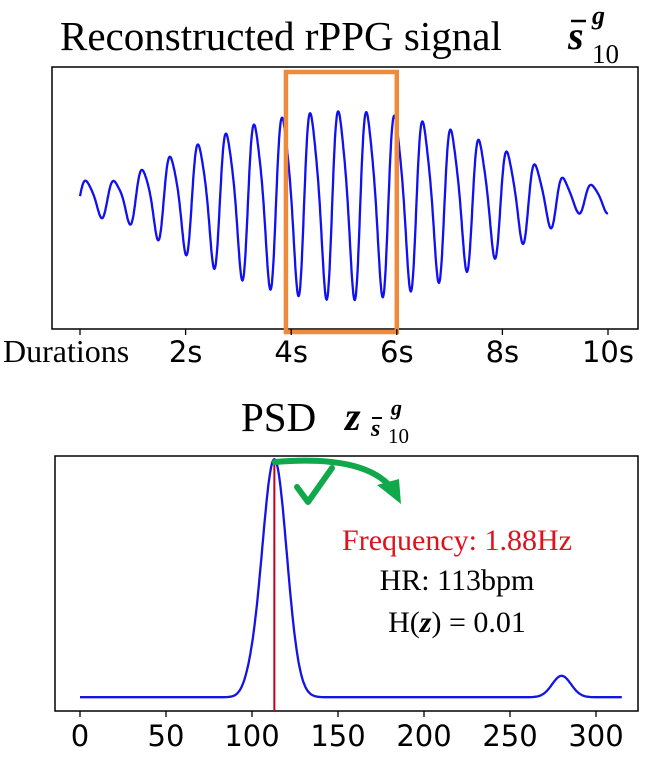 The width and height of the screenshot is (659, 758). Describe the element at coordinates (251, 736) in the screenshot. I see `psd-x-tick-label: 100` at that location.